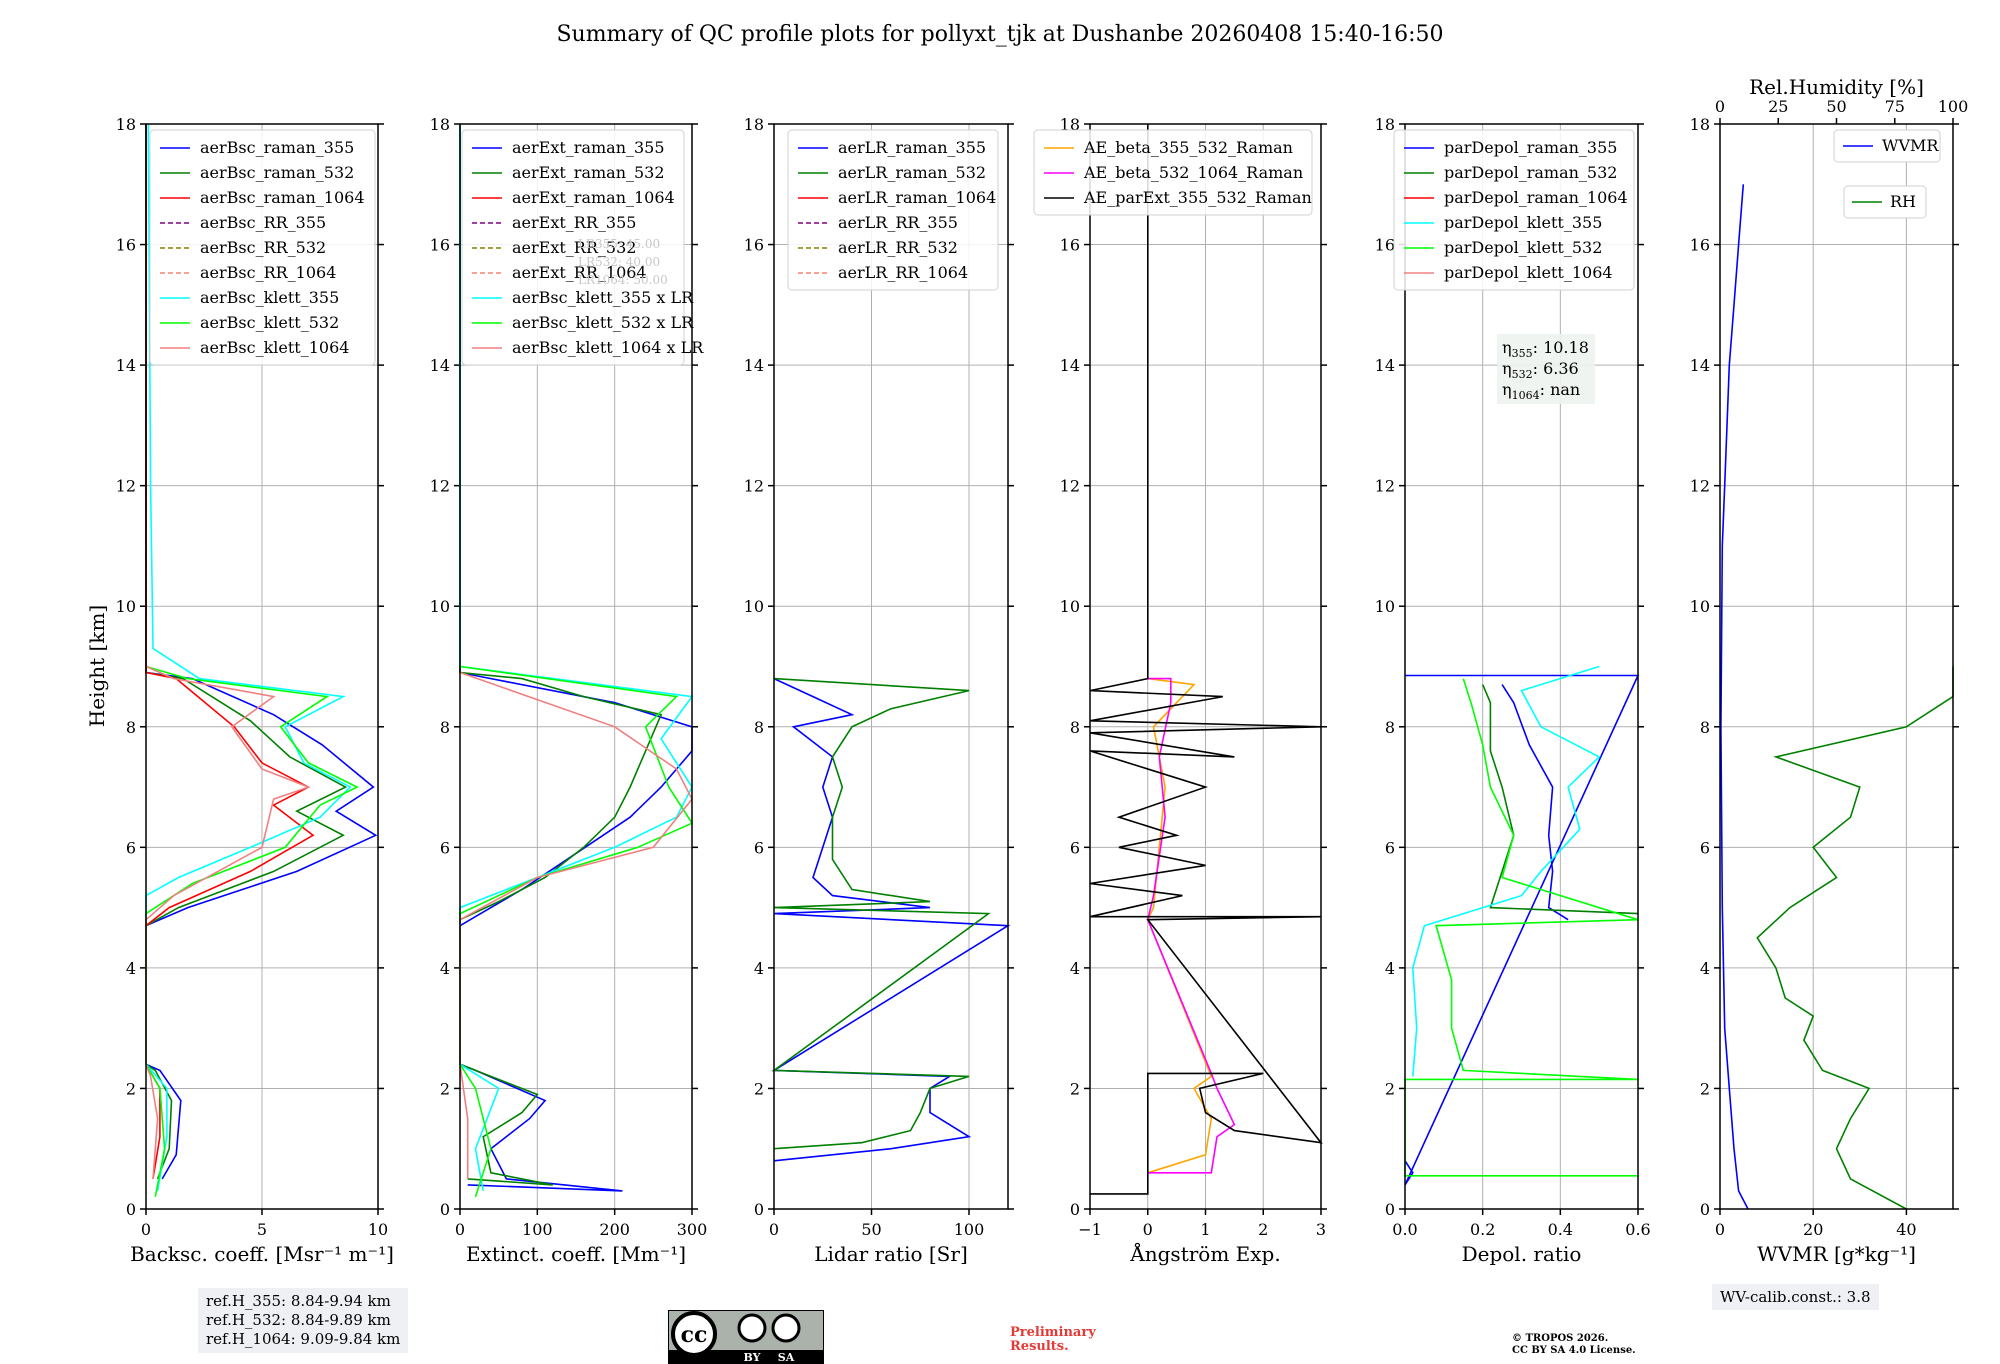  What do you see at coordinates (268, 272) in the screenshot?
I see `legend-label: aerBsc_RR_1064` at bounding box center [268, 272].